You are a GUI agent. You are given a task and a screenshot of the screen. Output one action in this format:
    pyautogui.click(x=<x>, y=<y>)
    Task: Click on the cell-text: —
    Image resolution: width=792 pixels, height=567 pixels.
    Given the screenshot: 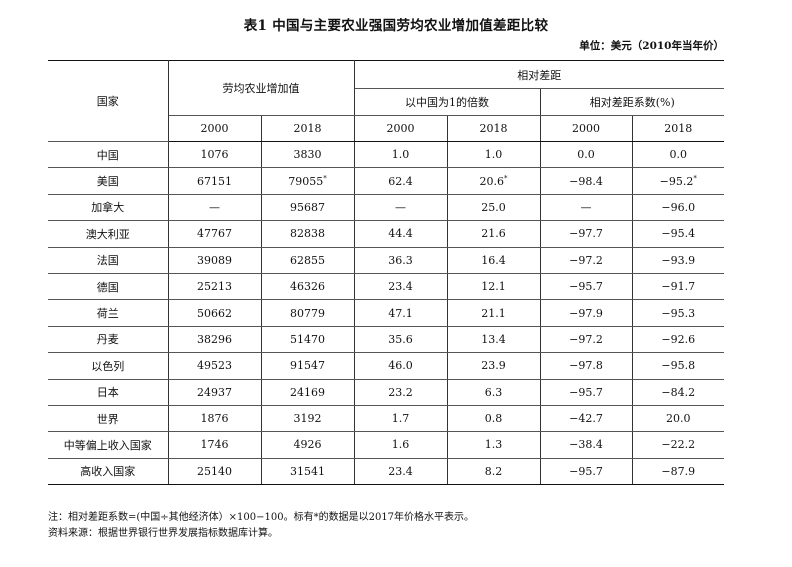 What is the action you would take?
    pyautogui.click(x=214, y=207)
    